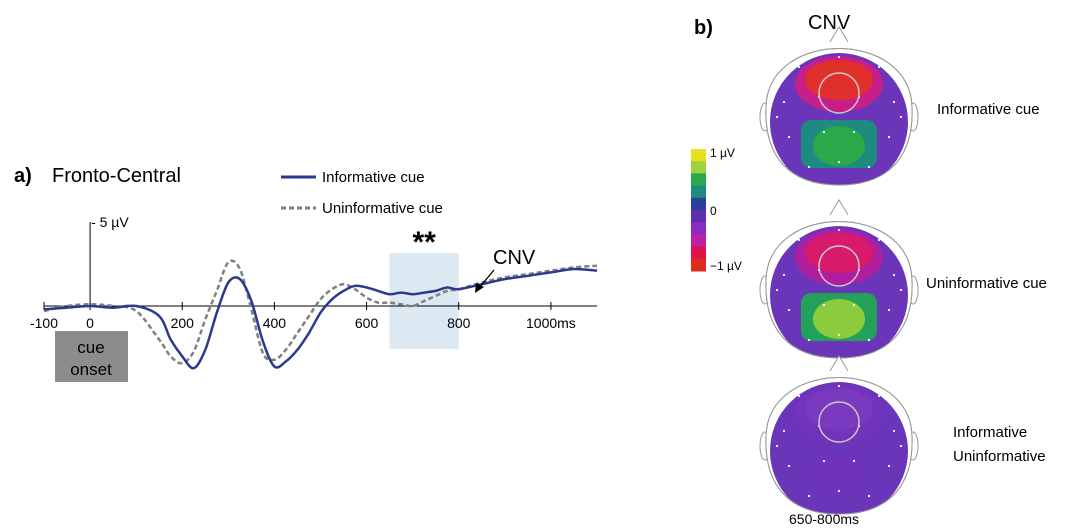 The height and width of the screenshot is (530, 1074). I want to click on x-axis-ticks: -100 0 200 400 600 800 1000ms, so click(303, 316).